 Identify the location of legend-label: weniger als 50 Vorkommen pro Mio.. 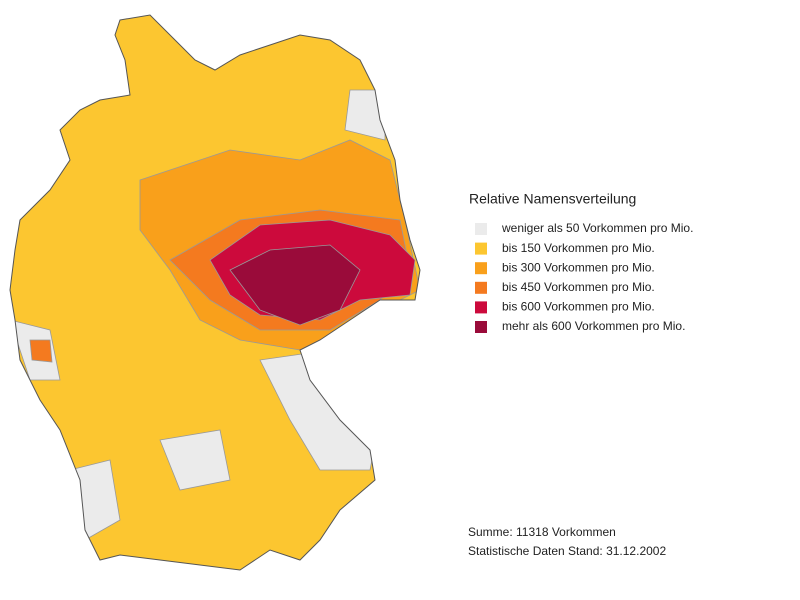
(597, 228).